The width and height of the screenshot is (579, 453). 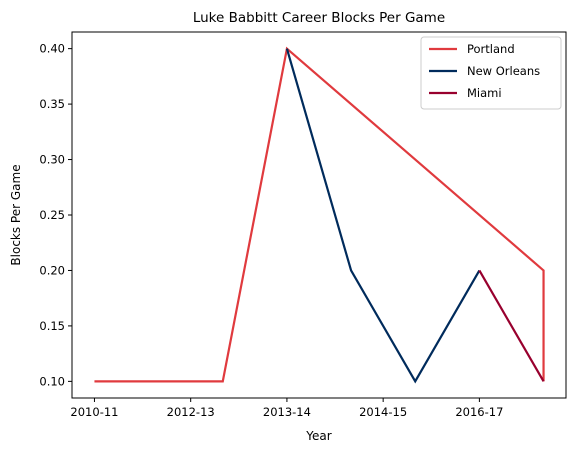 I want to click on y-tick-label: 0.25, so click(x=52, y=215).